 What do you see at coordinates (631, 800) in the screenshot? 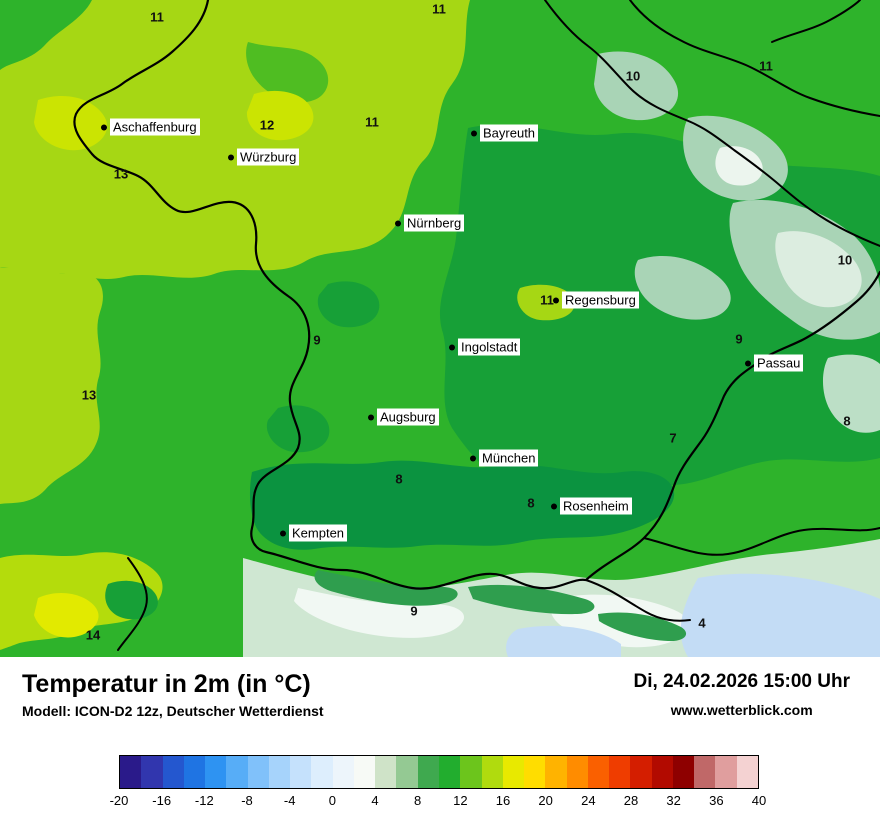
I see `colorbar-tick-label: 28` at bounding box center [631, 800].